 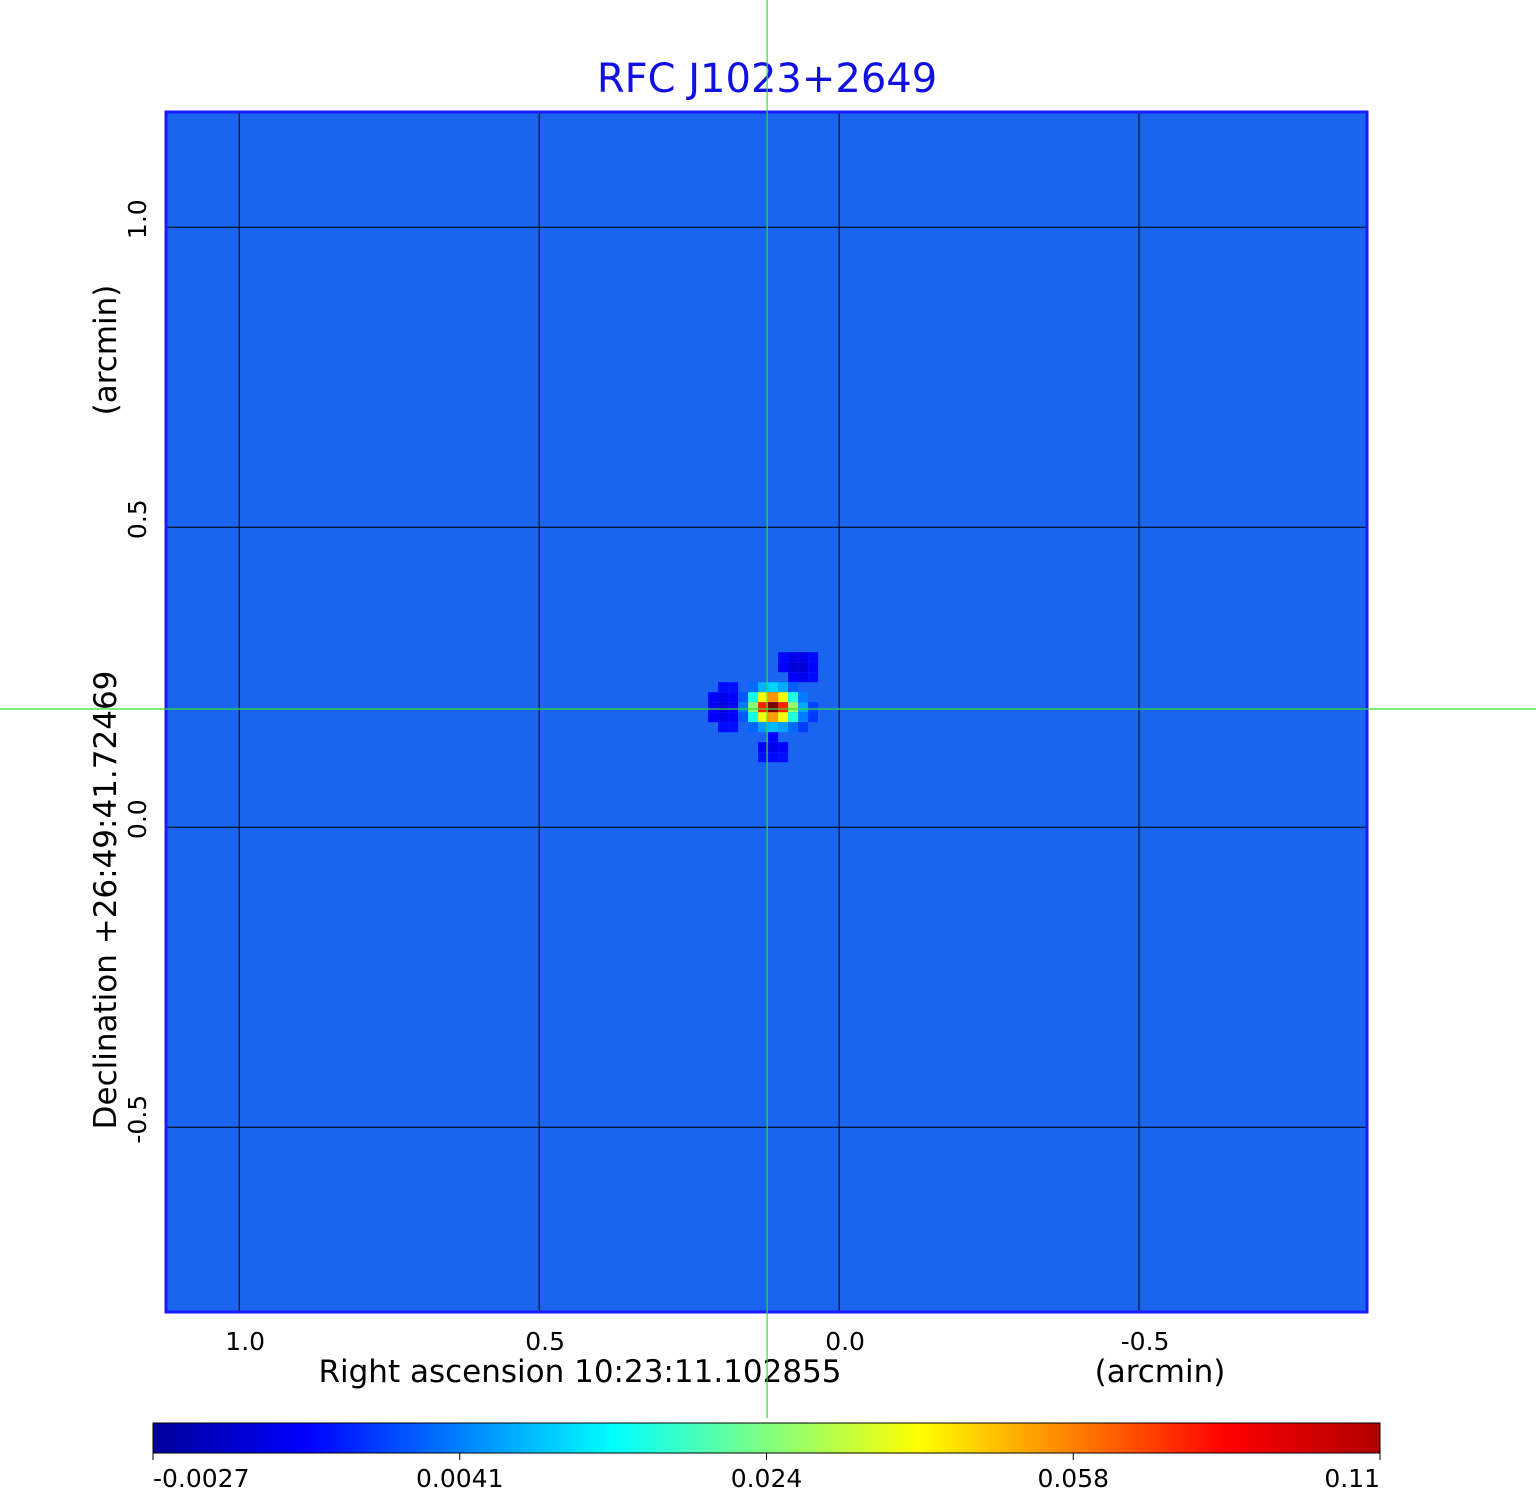 I want to click on x-tick-label: 0.0, so click(x=845, y=1341).